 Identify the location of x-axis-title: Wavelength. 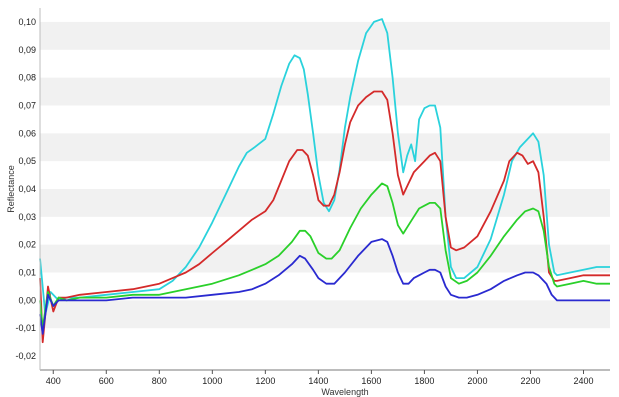
(344, 392).